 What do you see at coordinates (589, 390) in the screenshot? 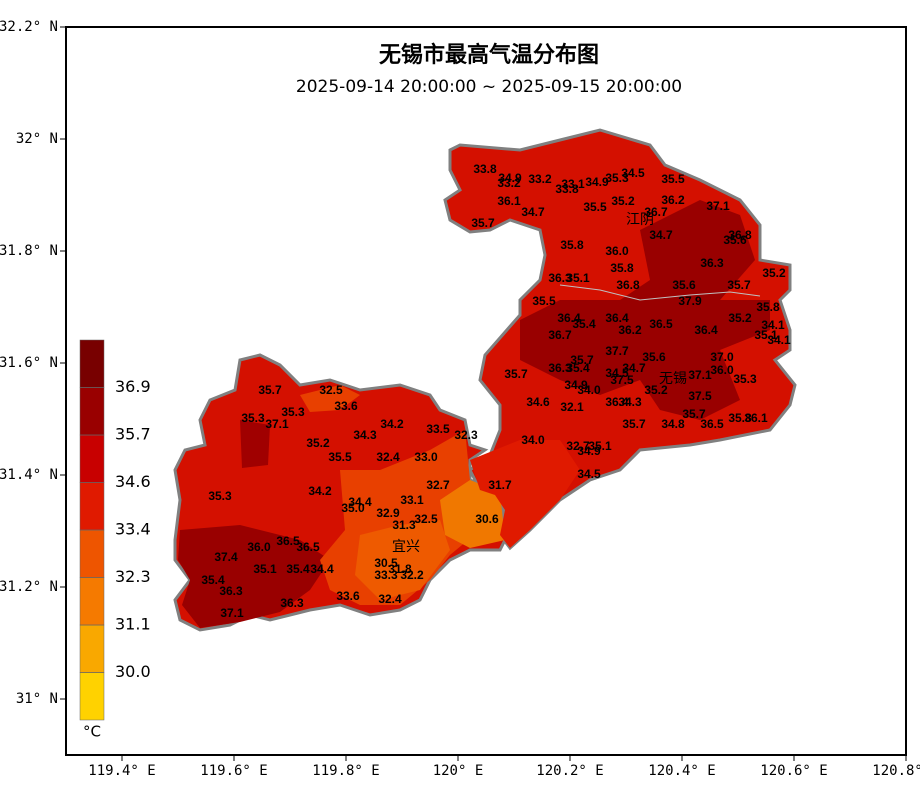
I see `station-value: 34.0` at bounding box center [589, 390].